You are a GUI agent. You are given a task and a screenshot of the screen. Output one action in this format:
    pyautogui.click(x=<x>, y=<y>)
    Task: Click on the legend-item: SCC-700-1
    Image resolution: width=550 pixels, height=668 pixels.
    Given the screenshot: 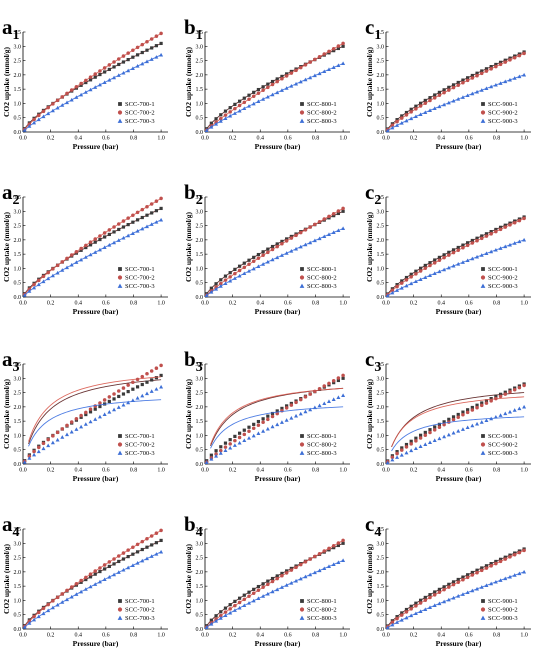 What is the action you would take?
    pyautogui.click(x=136, y=104)
    